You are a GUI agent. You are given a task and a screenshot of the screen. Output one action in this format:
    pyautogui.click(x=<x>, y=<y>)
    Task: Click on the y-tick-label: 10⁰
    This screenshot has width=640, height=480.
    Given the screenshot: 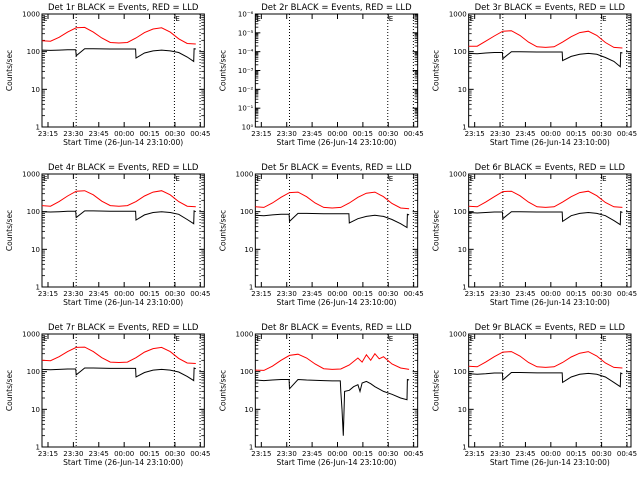 What is the action you would take?
    pyautogui.click(x=248, y=128)
    